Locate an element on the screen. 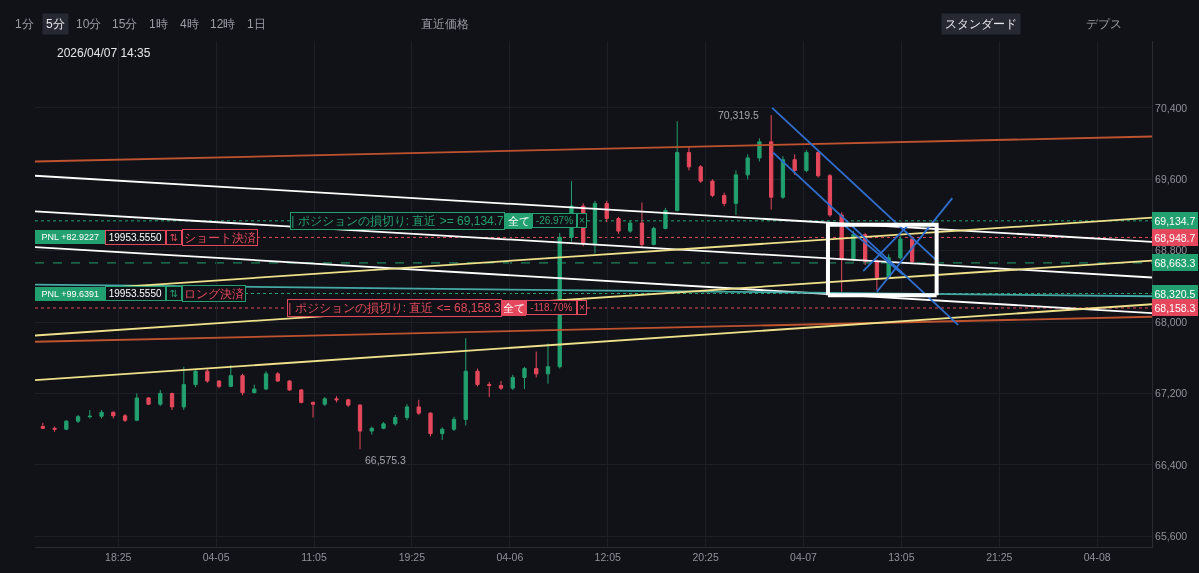 The image size is (1199, 573). x-tick-label: 19:25 is located at coordinates (412, 556).